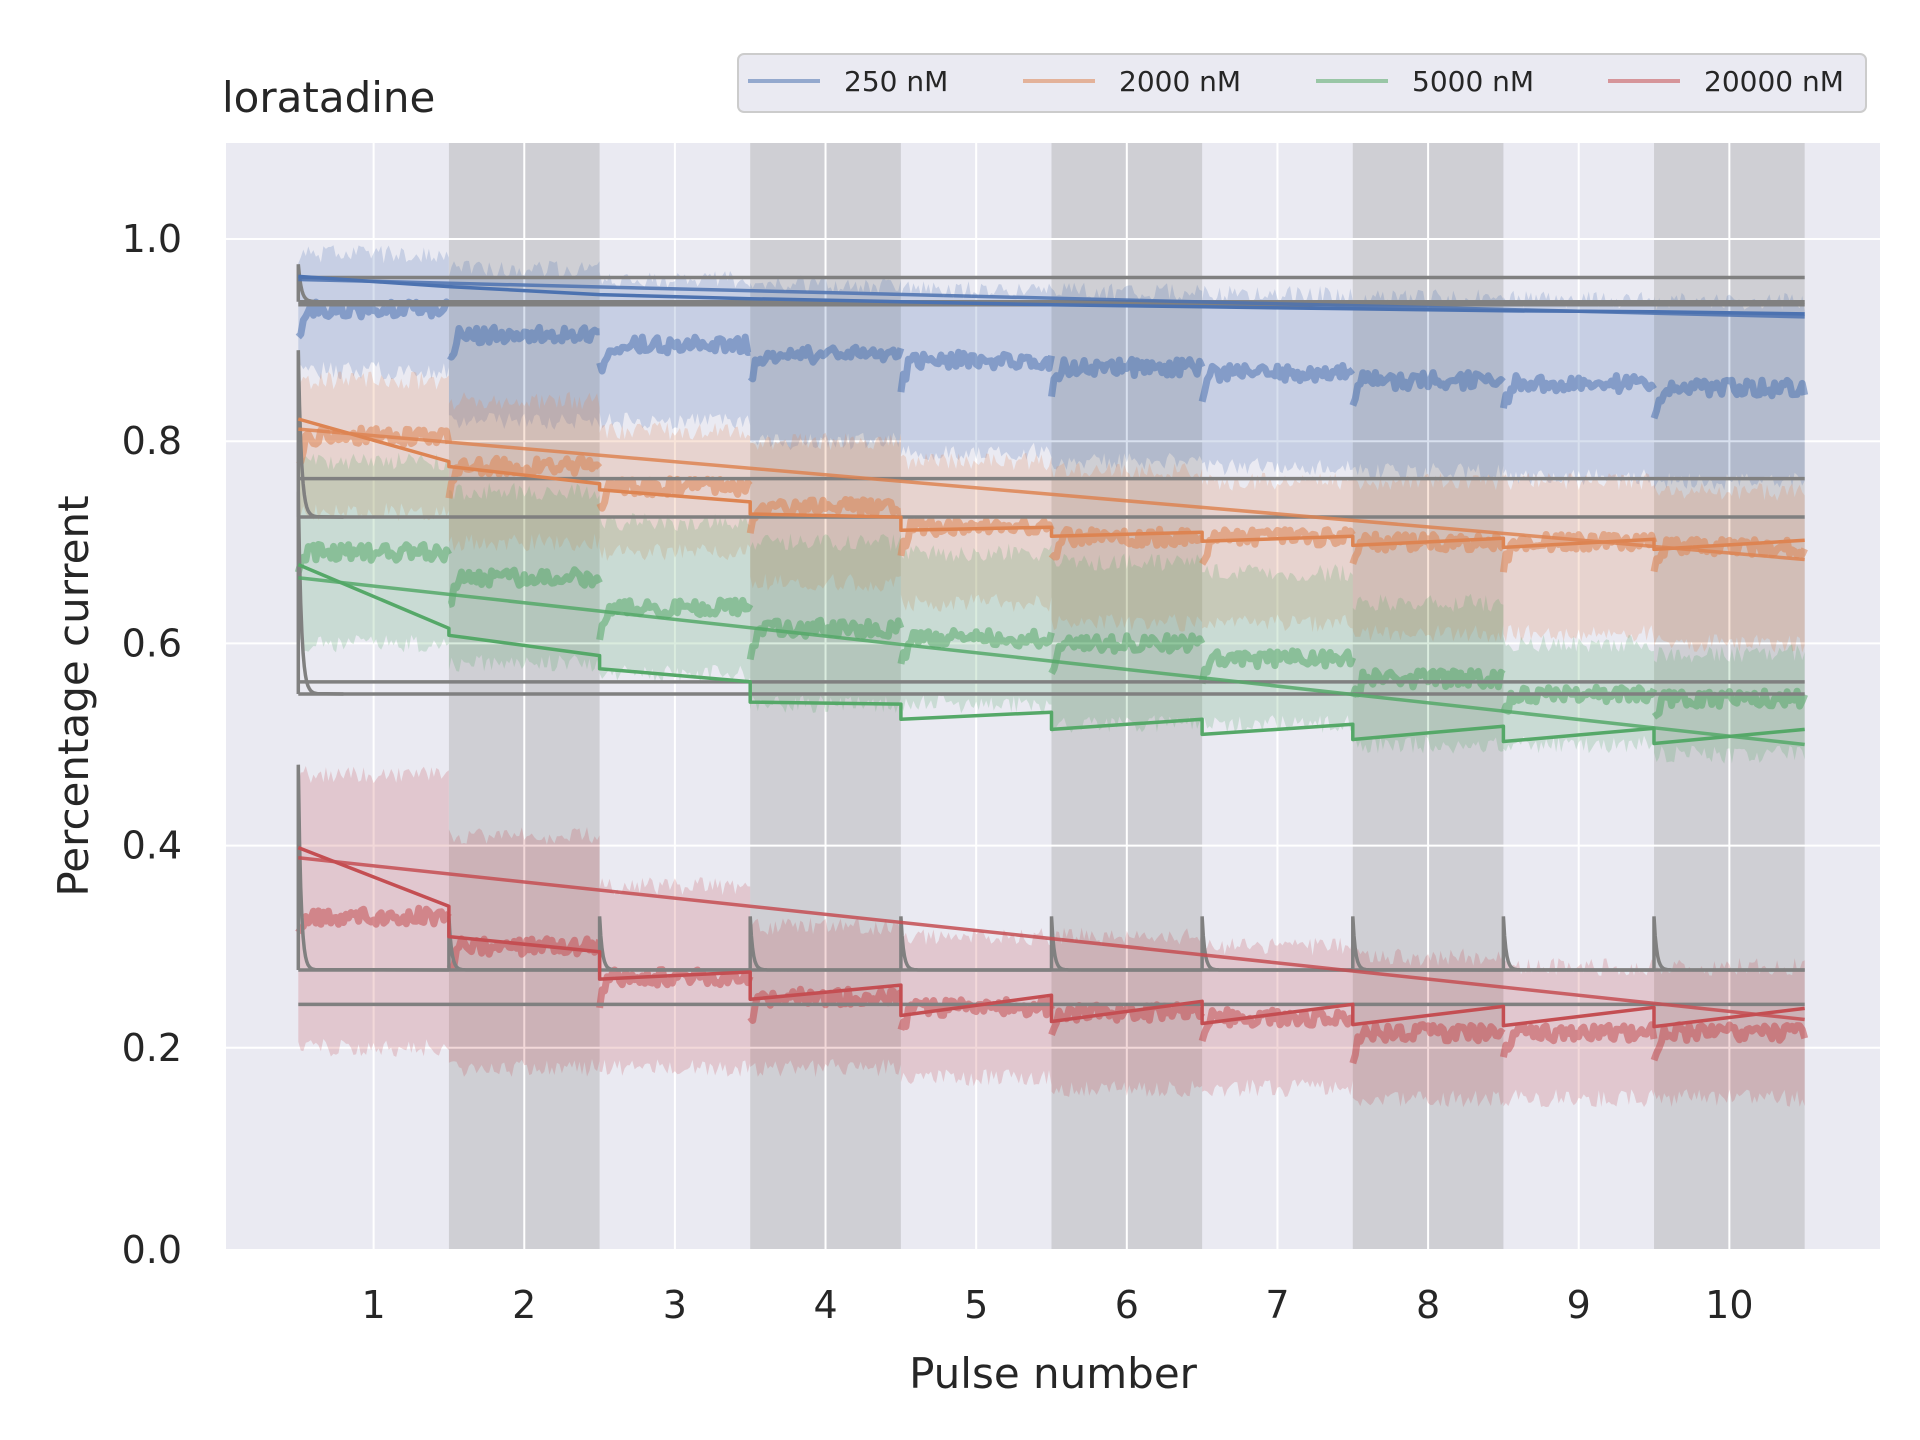 This screenshot has height=1440, width=1920. What do you see at coordinates (675, 1305) in the screenshot?
I see `x-tick-label-3: 3` at bounding box center [675, 1305].